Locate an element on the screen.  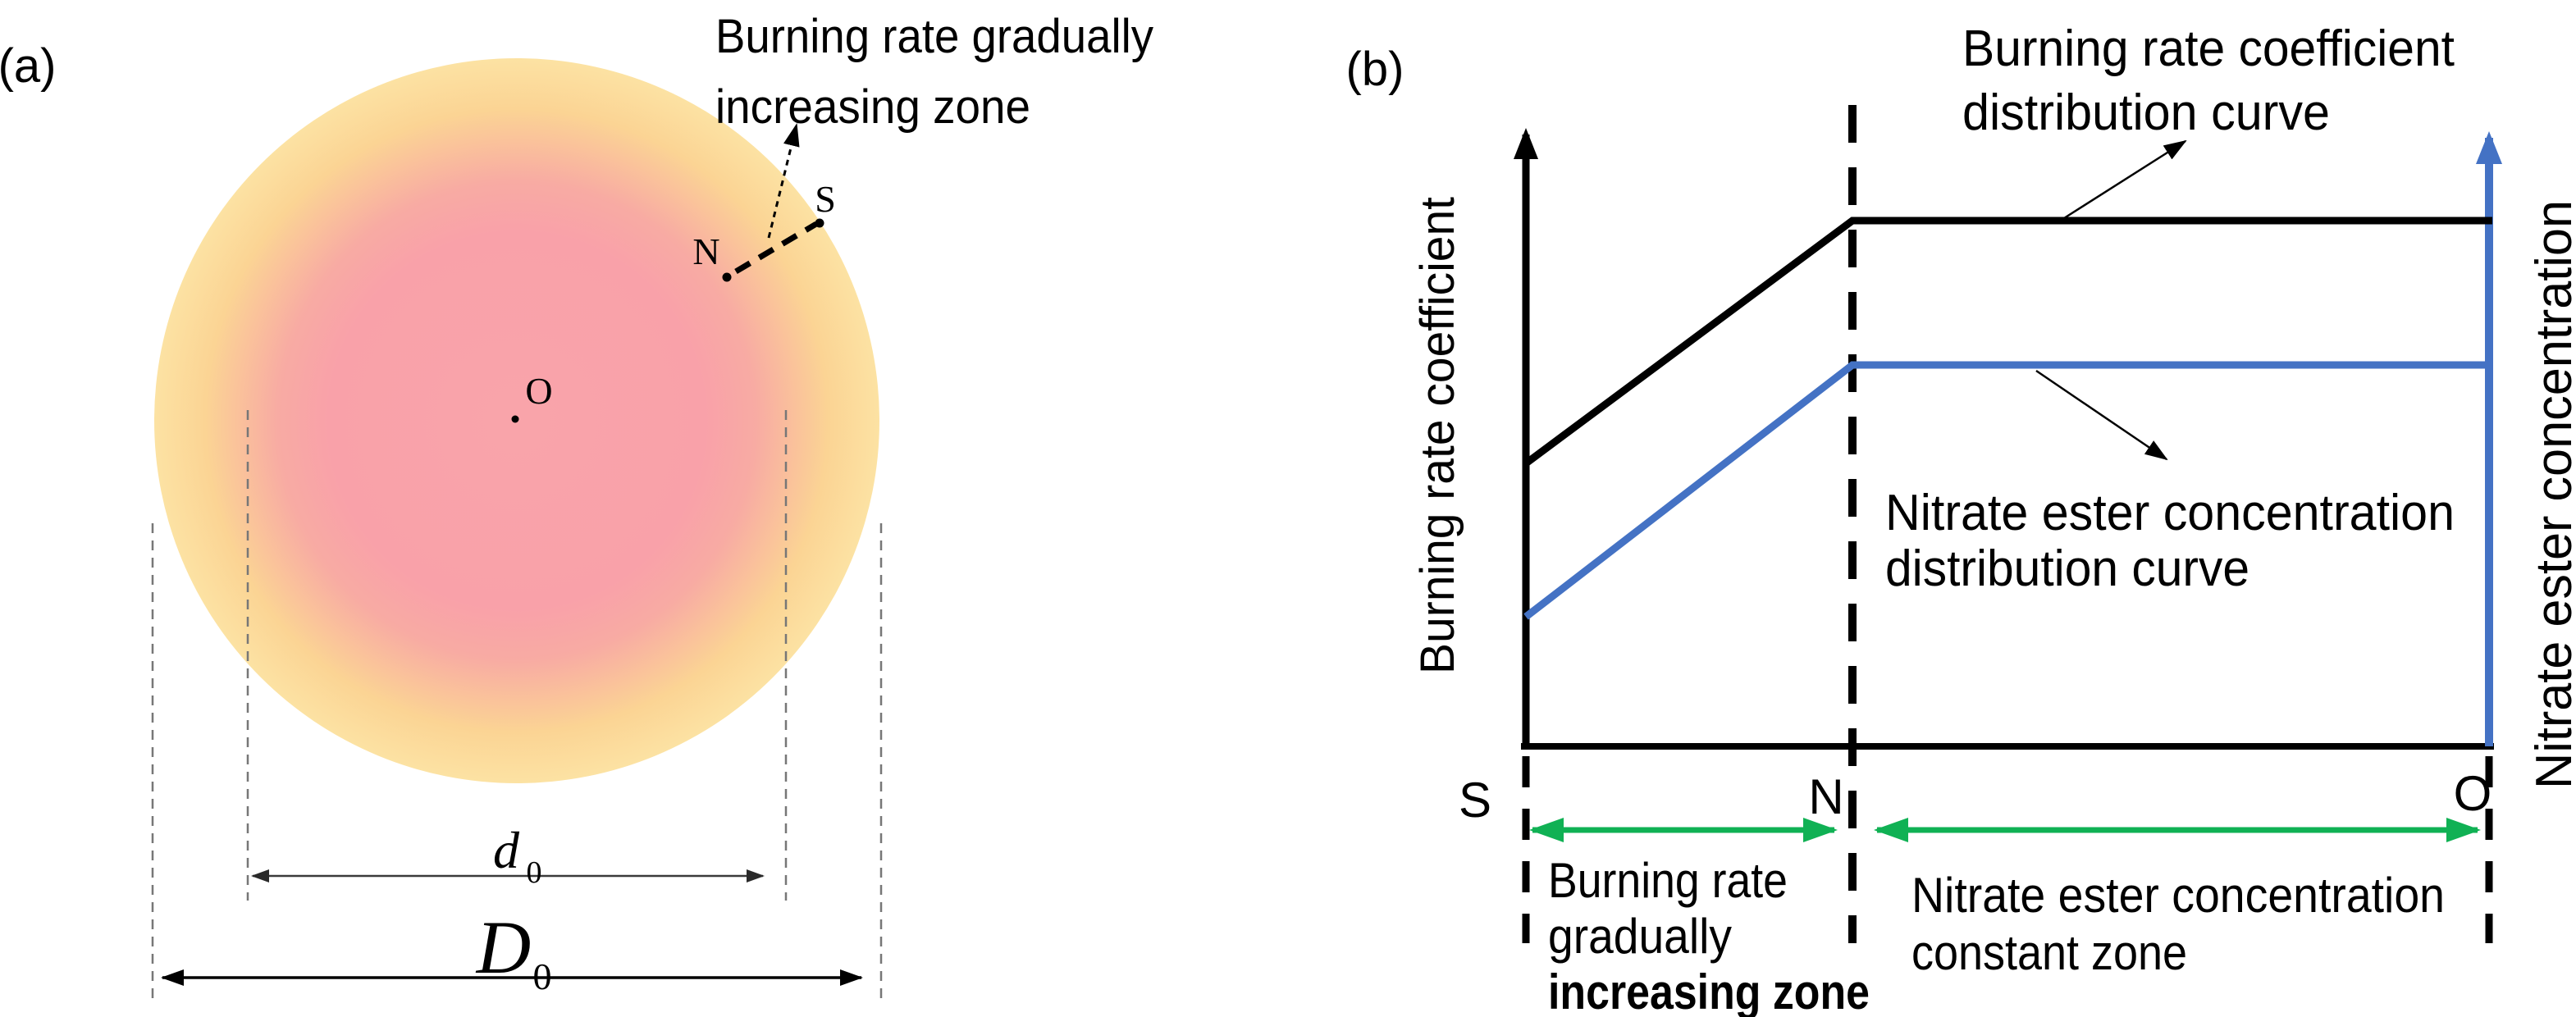
point-s-label: S is located at coordinates (825, 199).